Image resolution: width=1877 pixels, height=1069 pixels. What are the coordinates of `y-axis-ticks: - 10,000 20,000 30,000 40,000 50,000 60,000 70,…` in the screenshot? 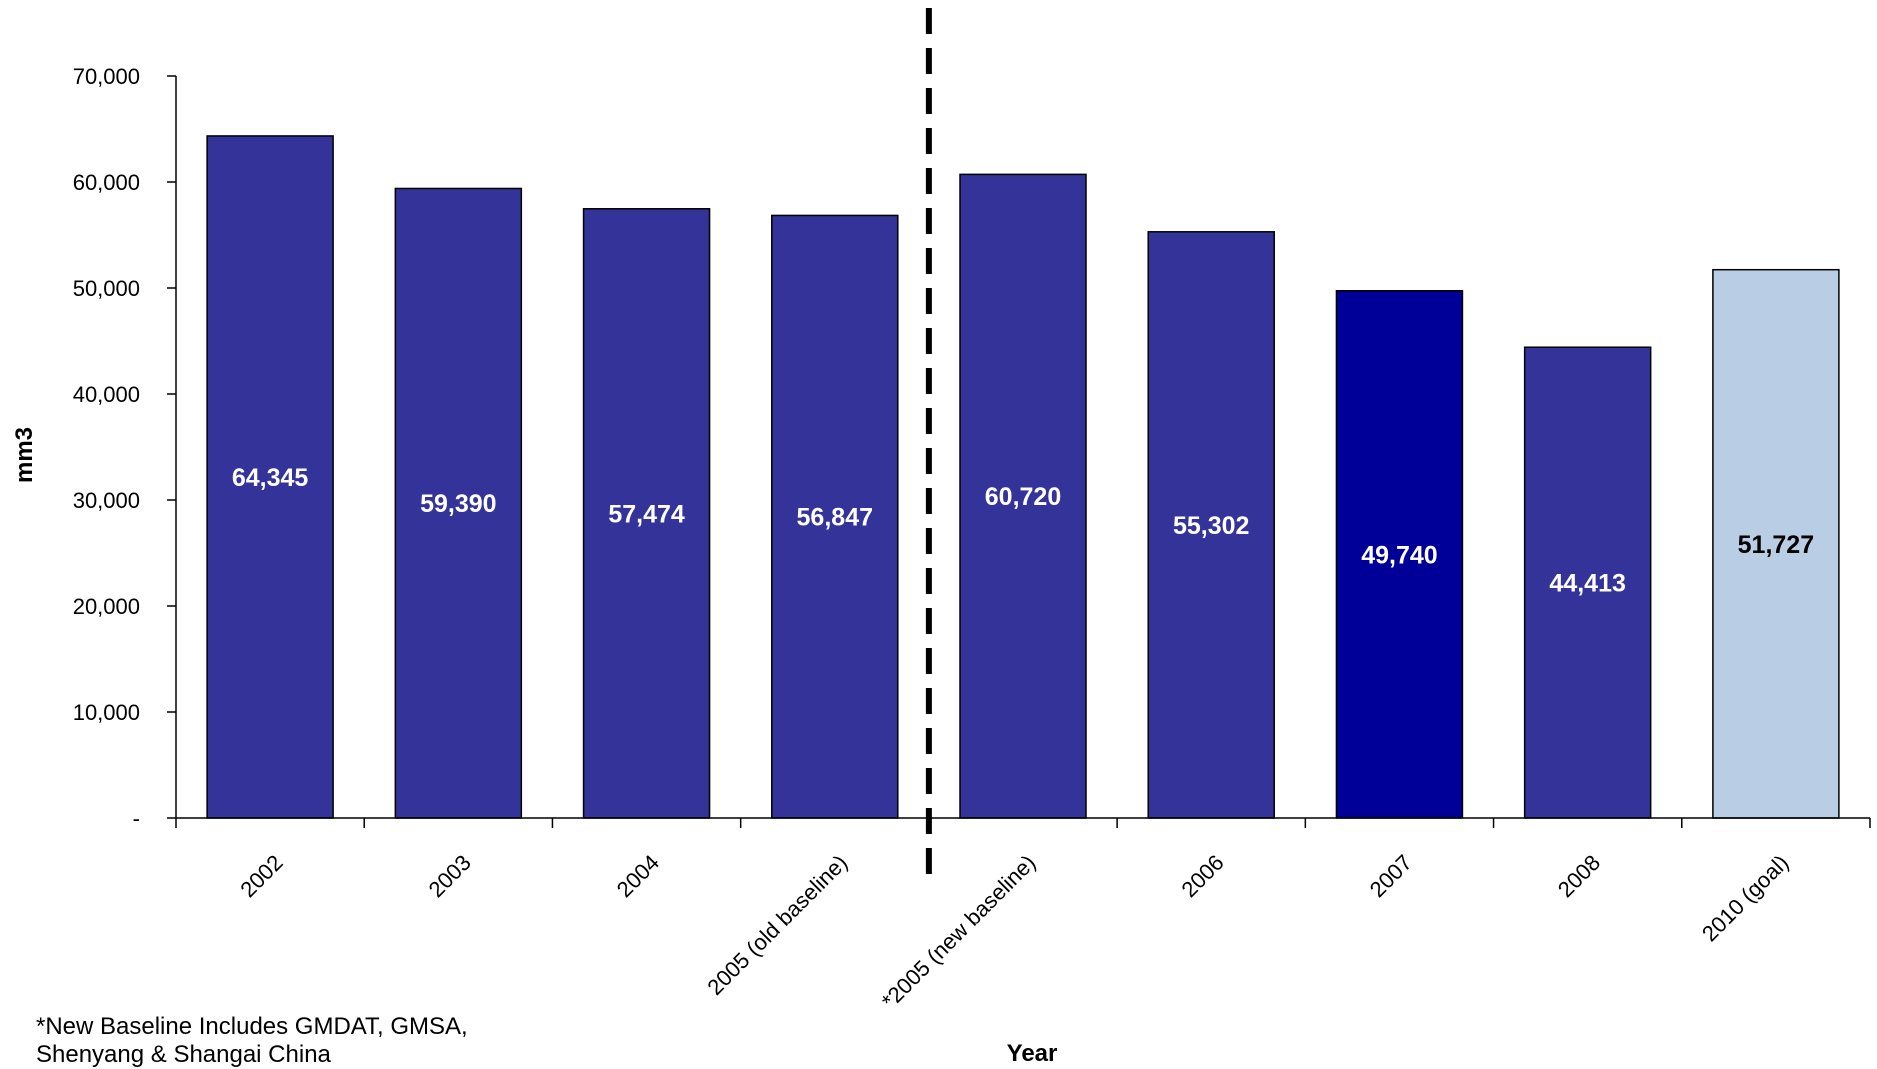 It's located at (124, 447).